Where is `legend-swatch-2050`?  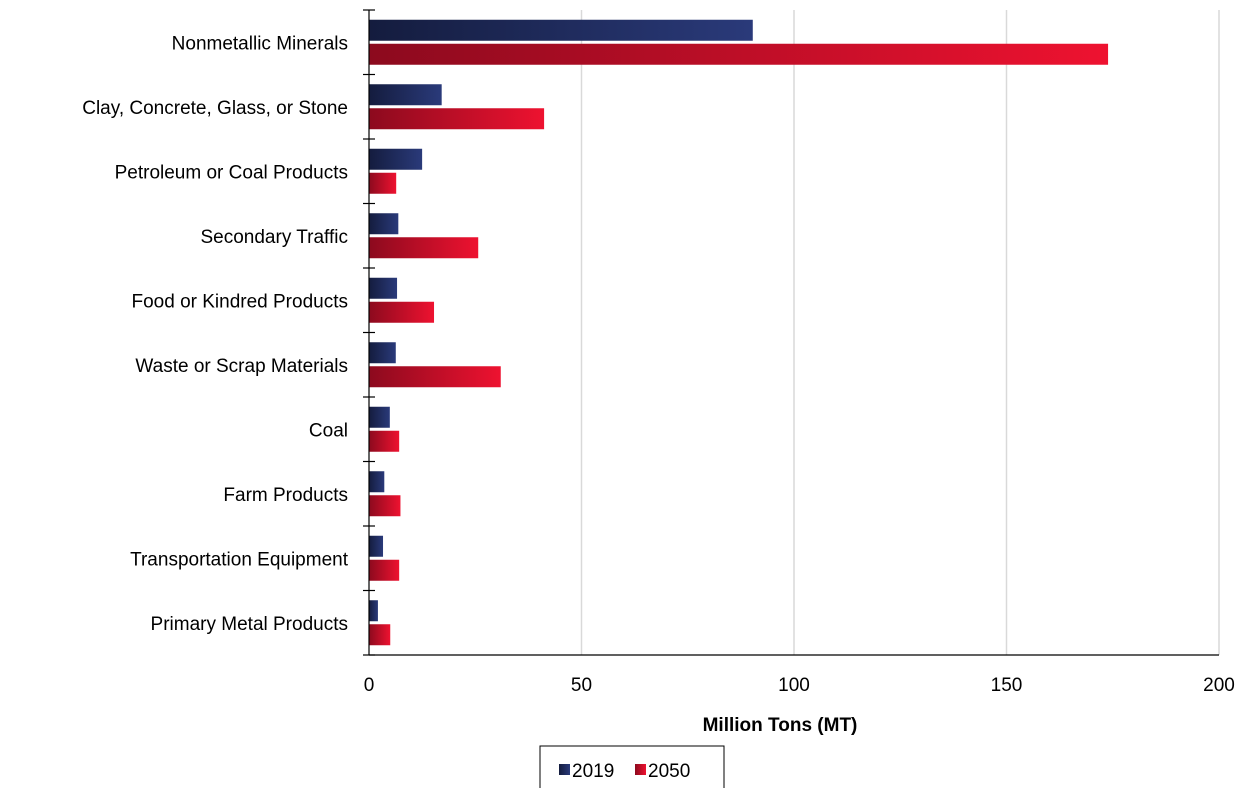
legend-swatch-2050 is located at coordinates (640, 769).